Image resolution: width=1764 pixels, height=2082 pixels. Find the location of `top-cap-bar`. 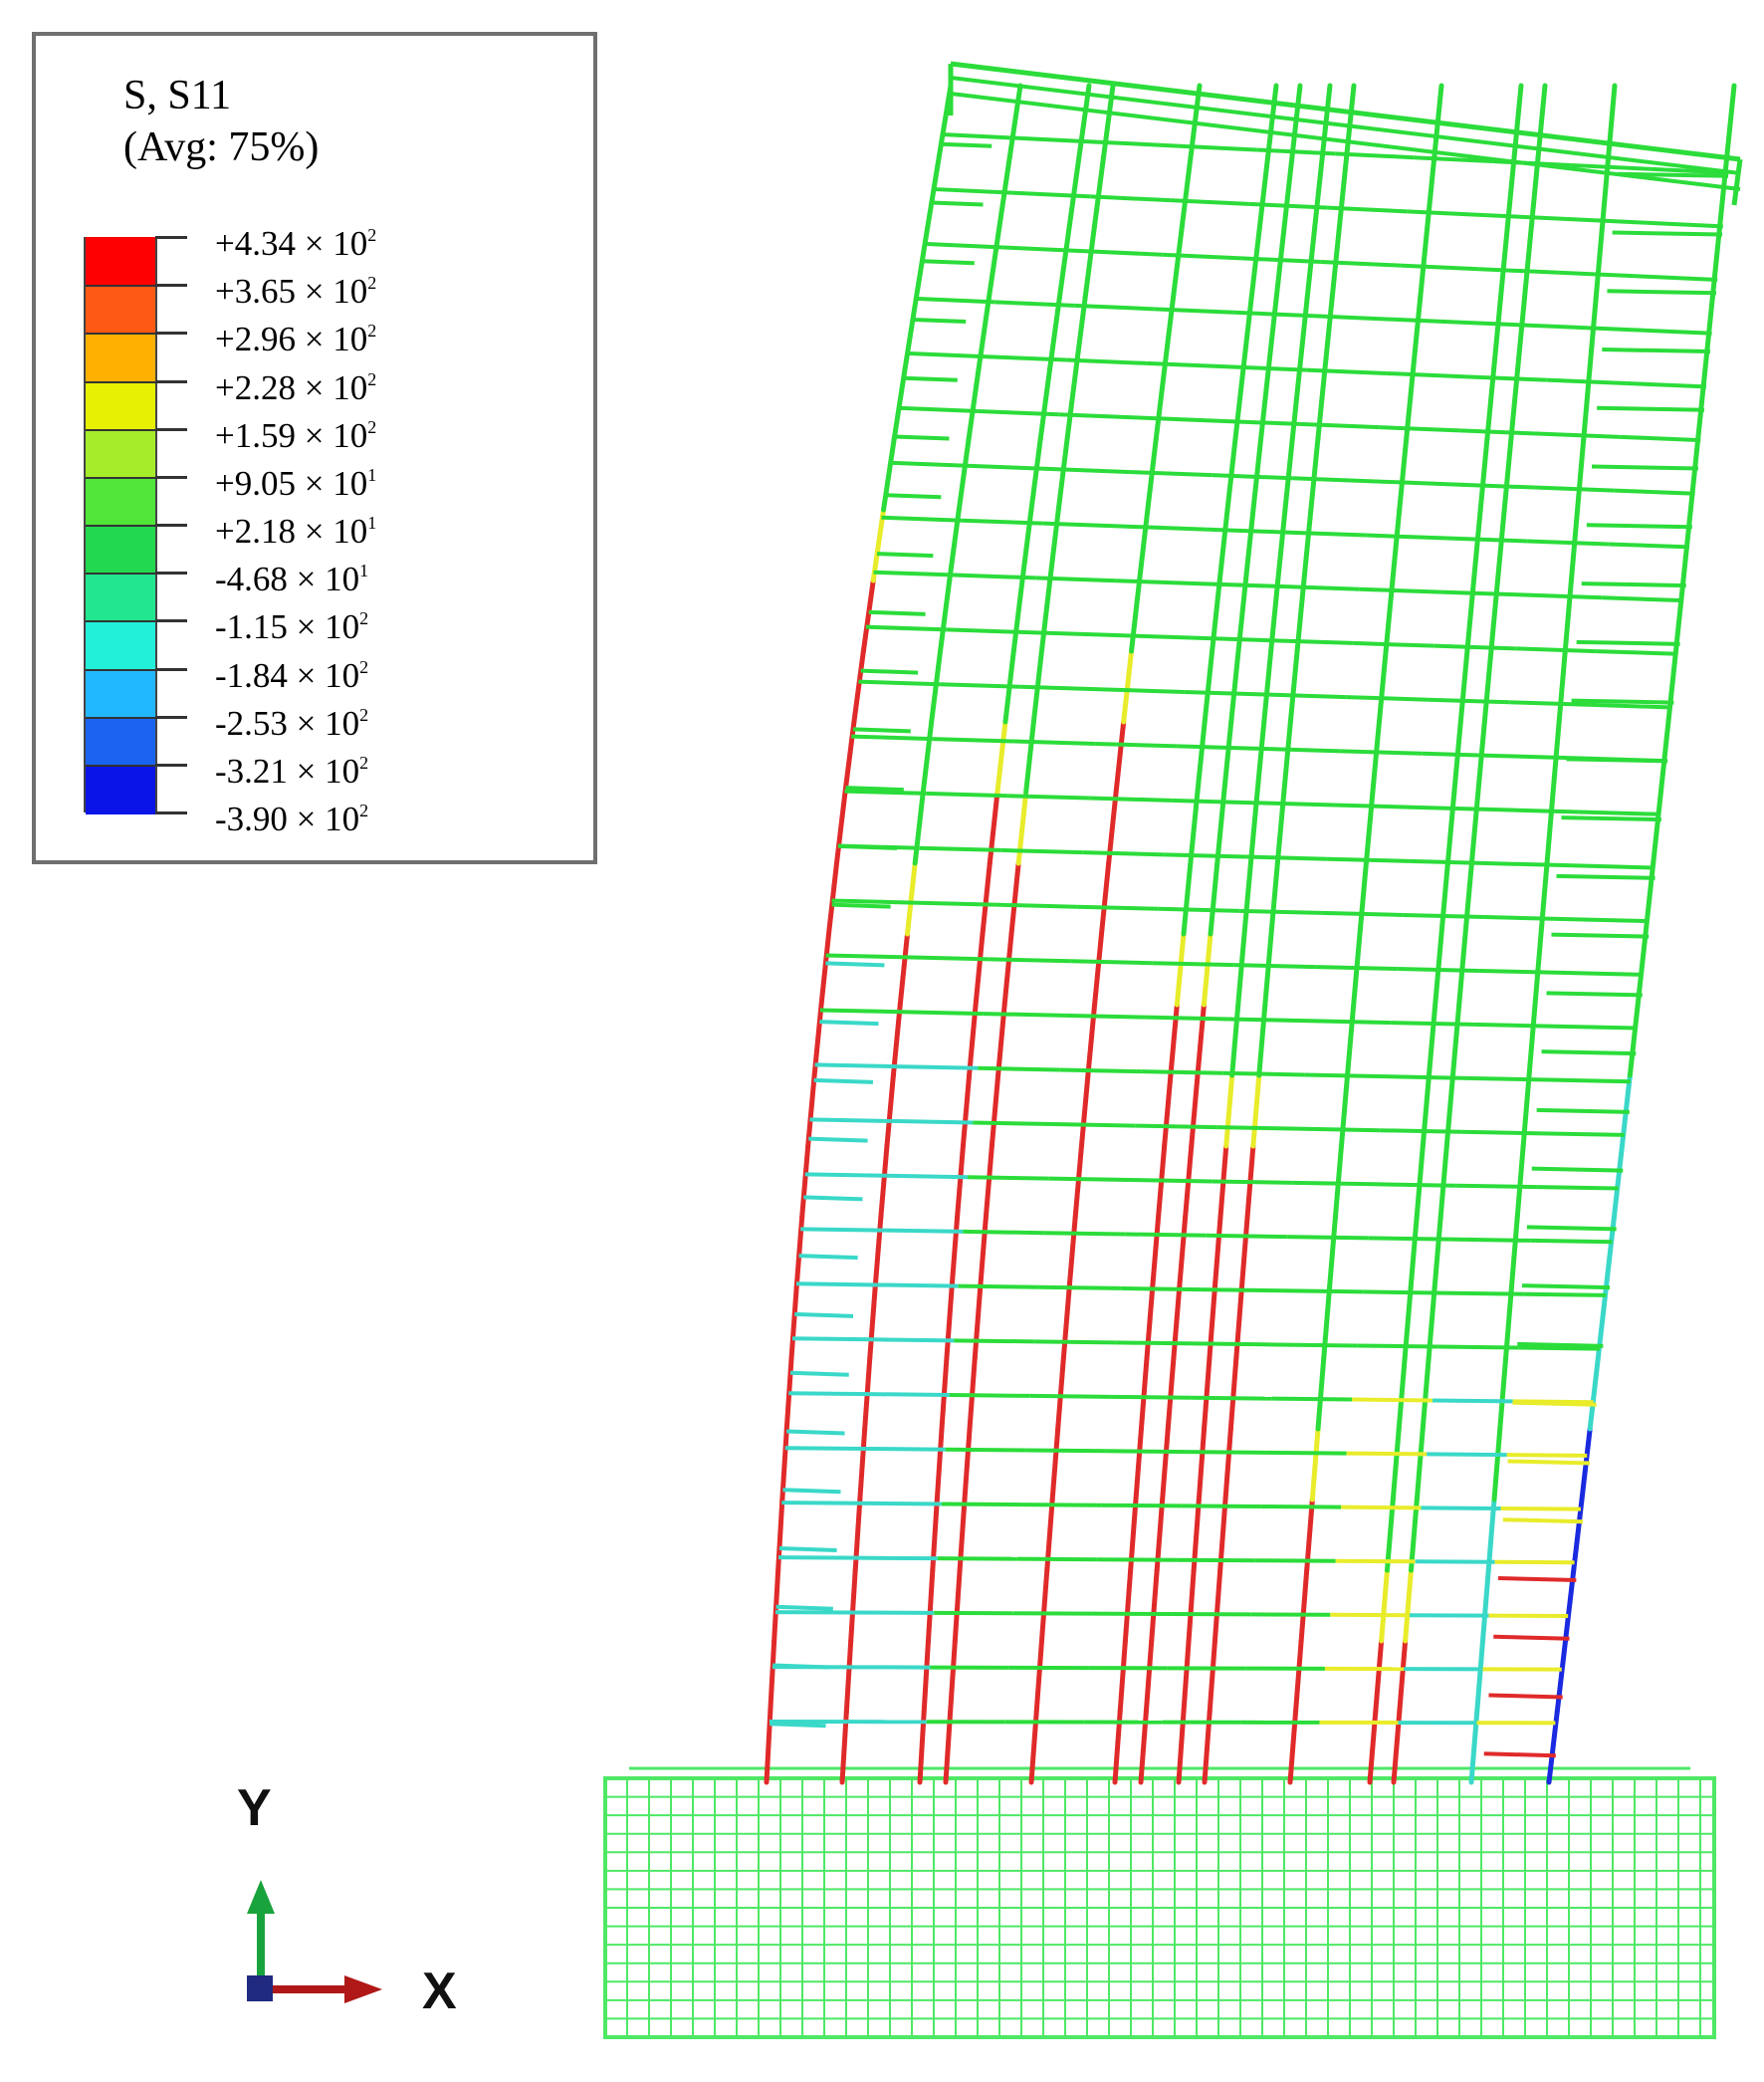

top-cap-bar is located at coordinates (1346, 111).